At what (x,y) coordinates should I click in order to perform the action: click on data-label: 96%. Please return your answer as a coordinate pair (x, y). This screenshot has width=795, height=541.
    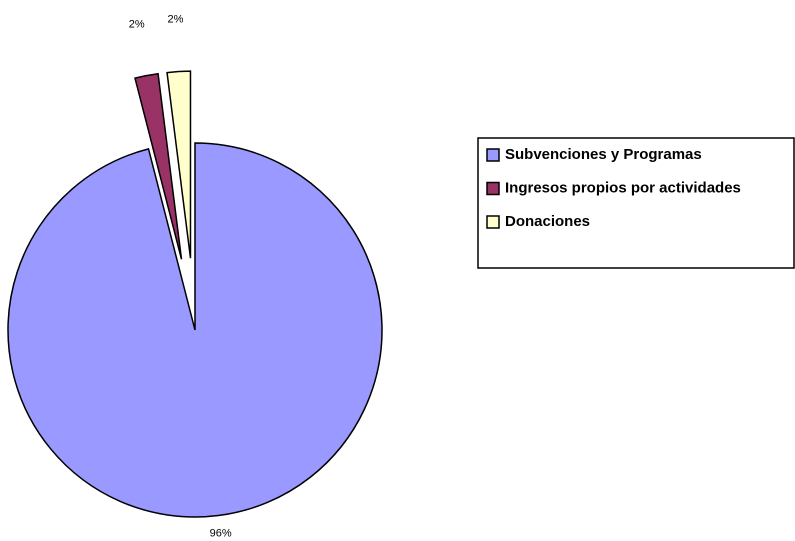
    Looking at the image, I should click on (221, 533).